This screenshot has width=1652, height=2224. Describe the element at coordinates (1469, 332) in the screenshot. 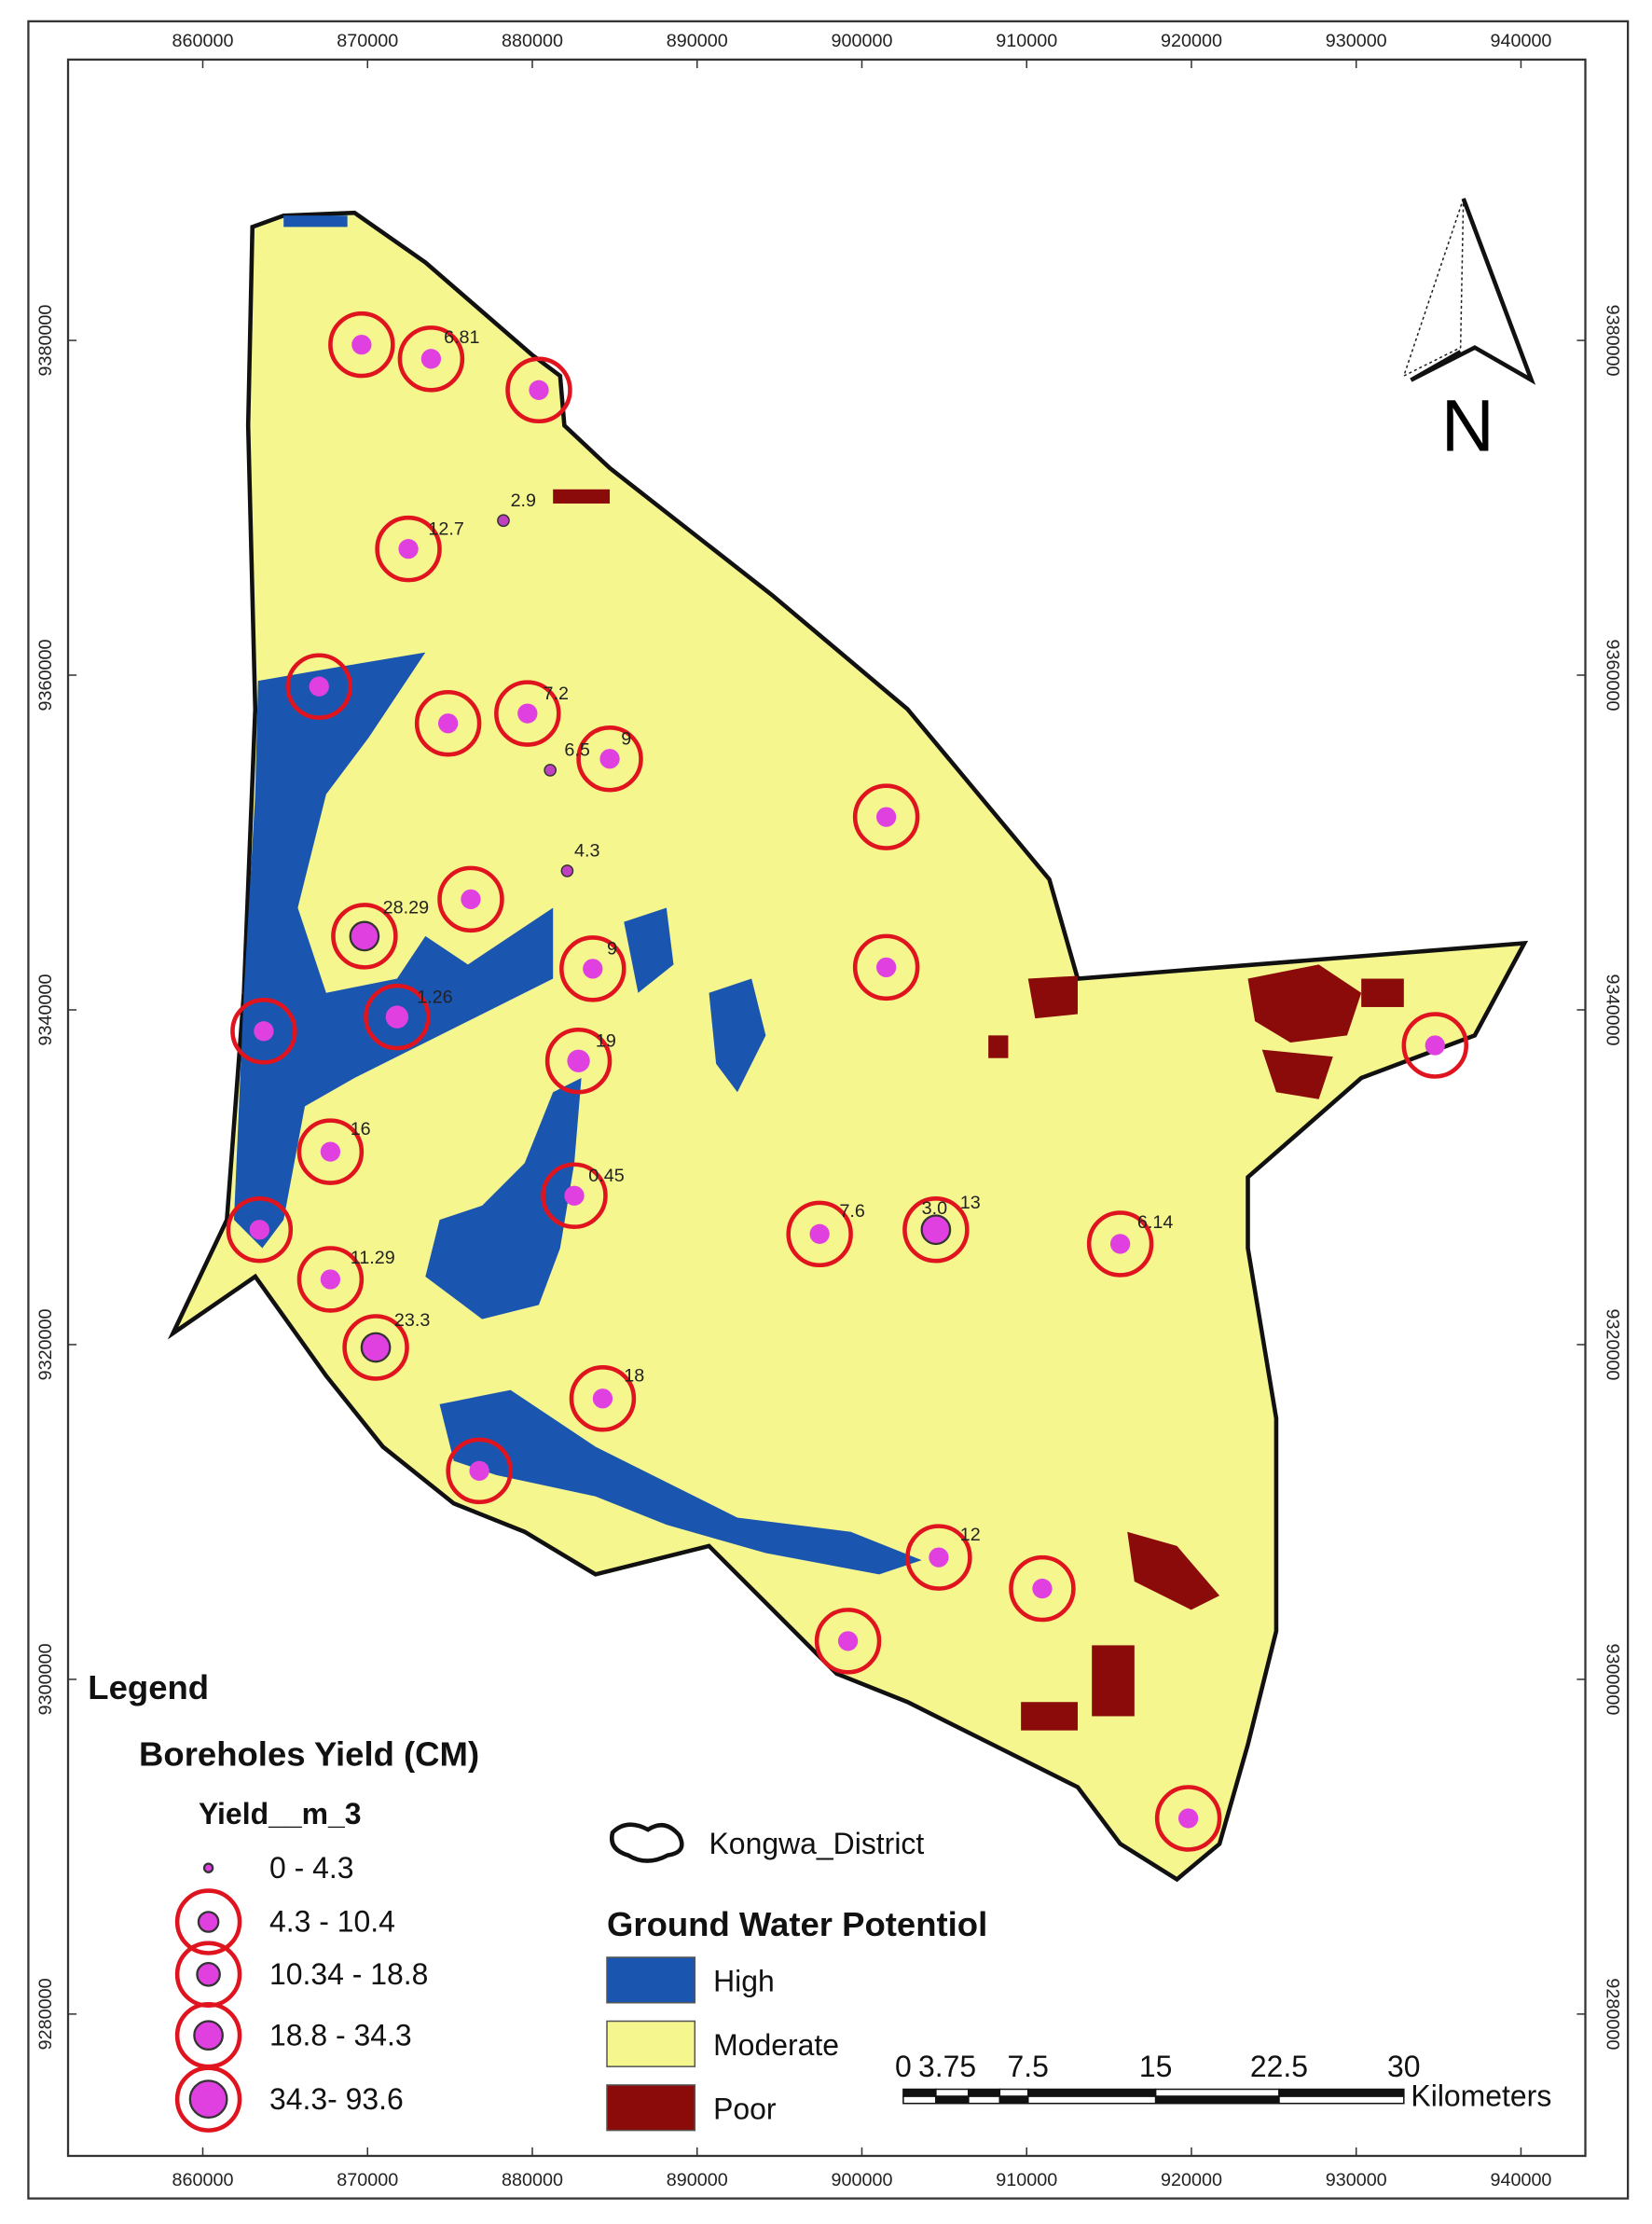

I see `north-arrow: N` at that location.